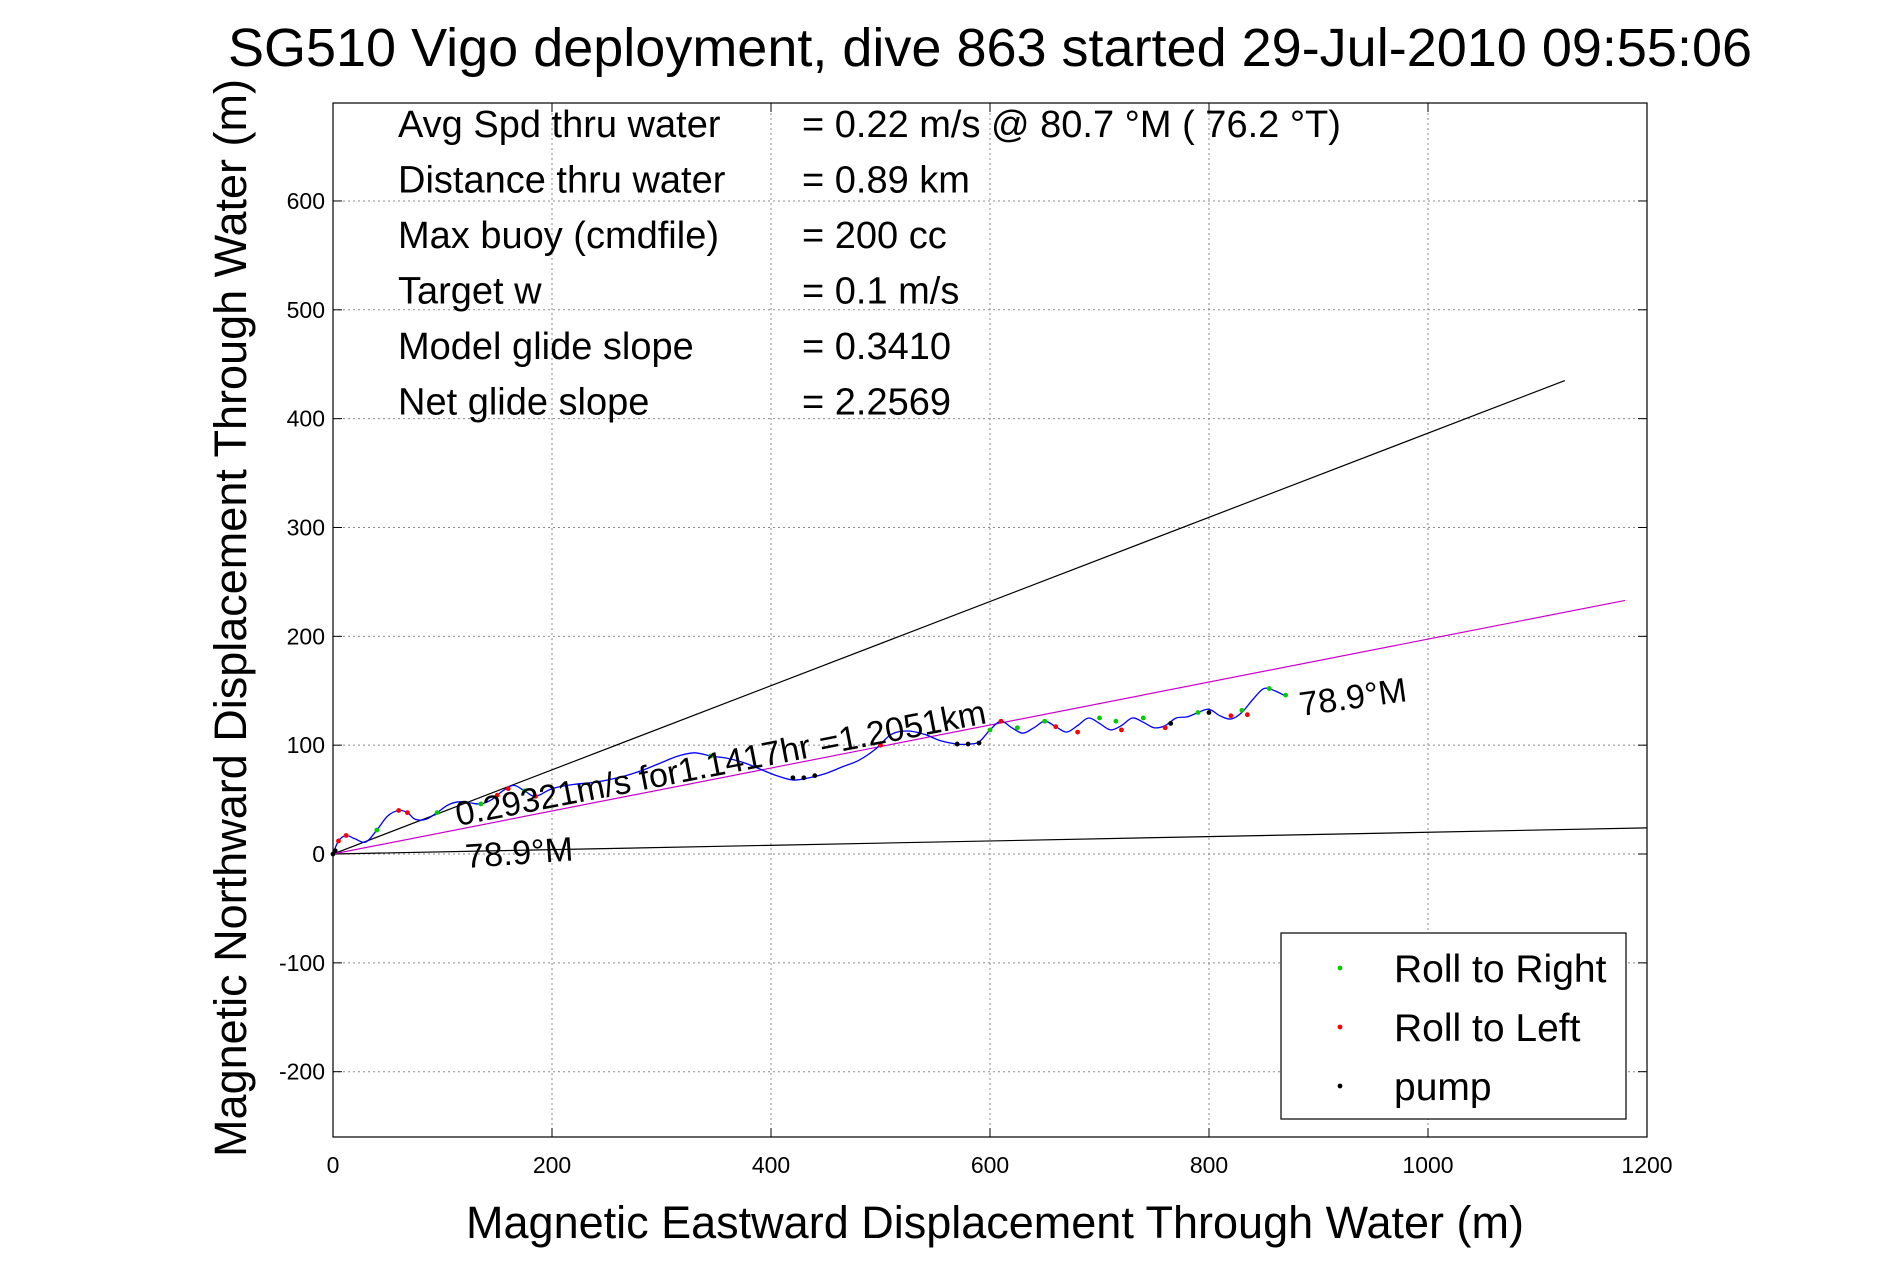 The height and width of the screenshot is (1262, 1891). I want to click on roll-to-left-legend-marker, so click(1340, 1027).